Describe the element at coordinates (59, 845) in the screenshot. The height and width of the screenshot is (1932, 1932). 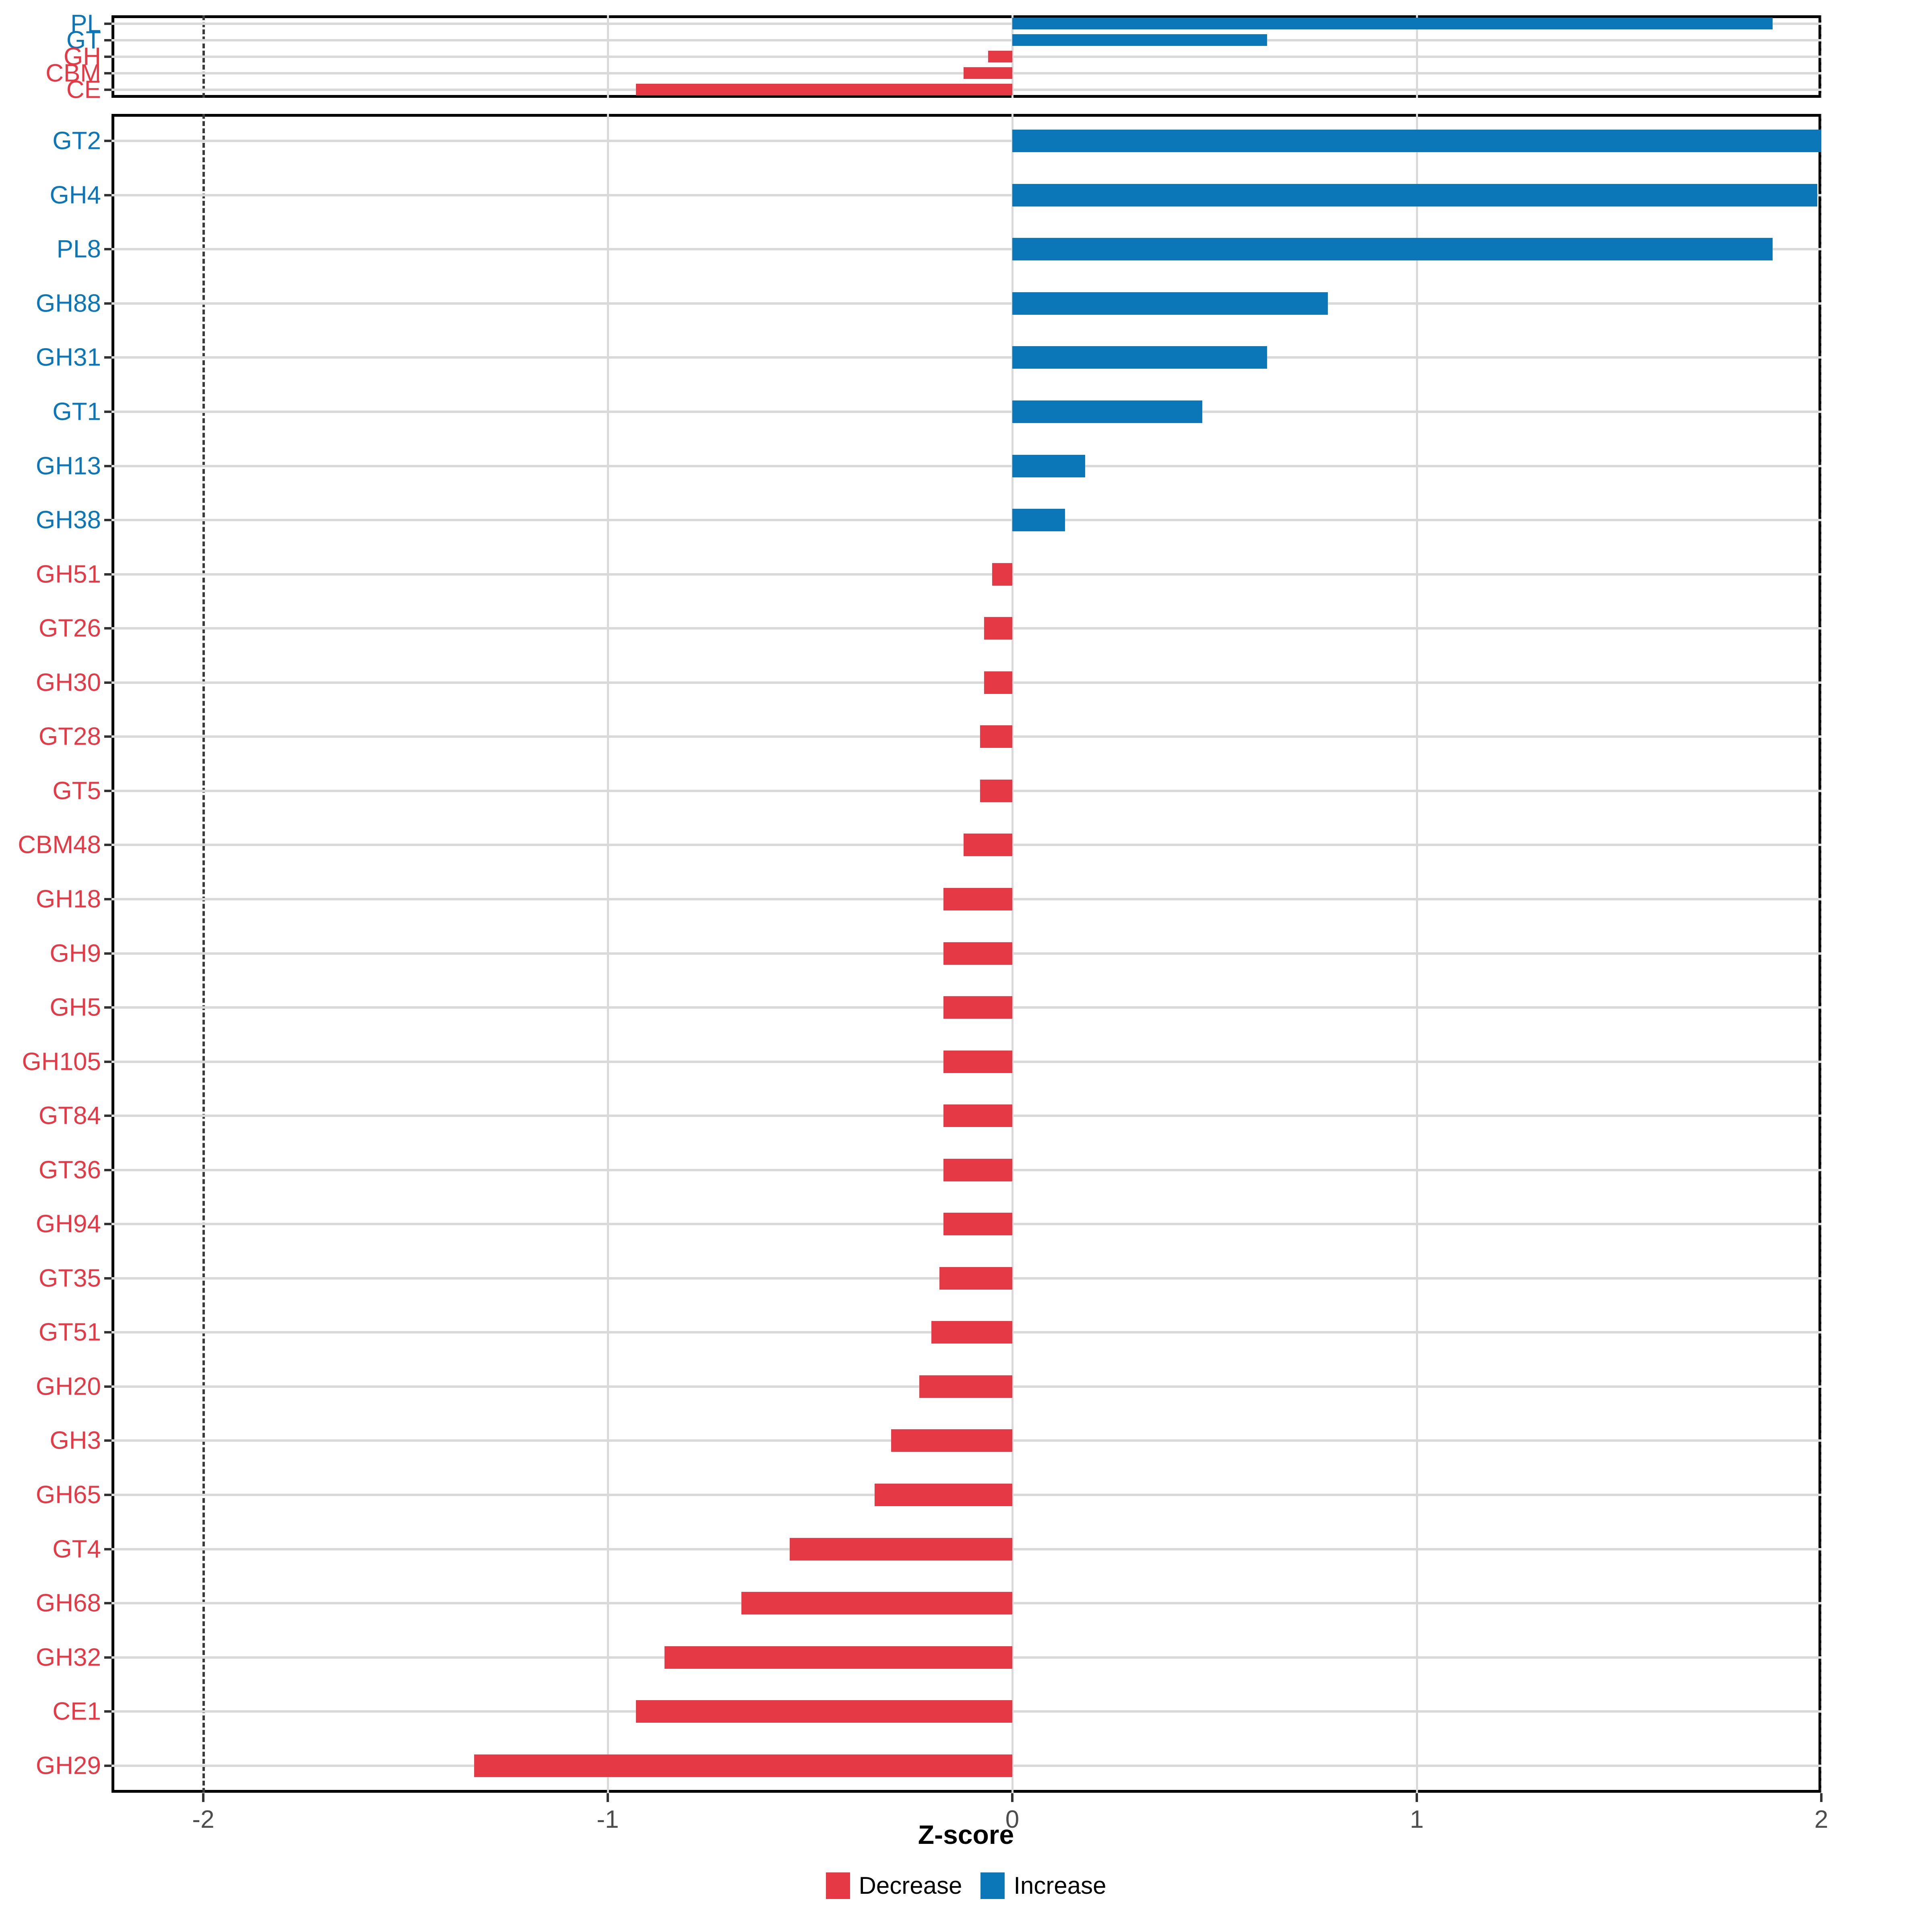
I see `y-axis-label-cbm48: CBM48` at that location.